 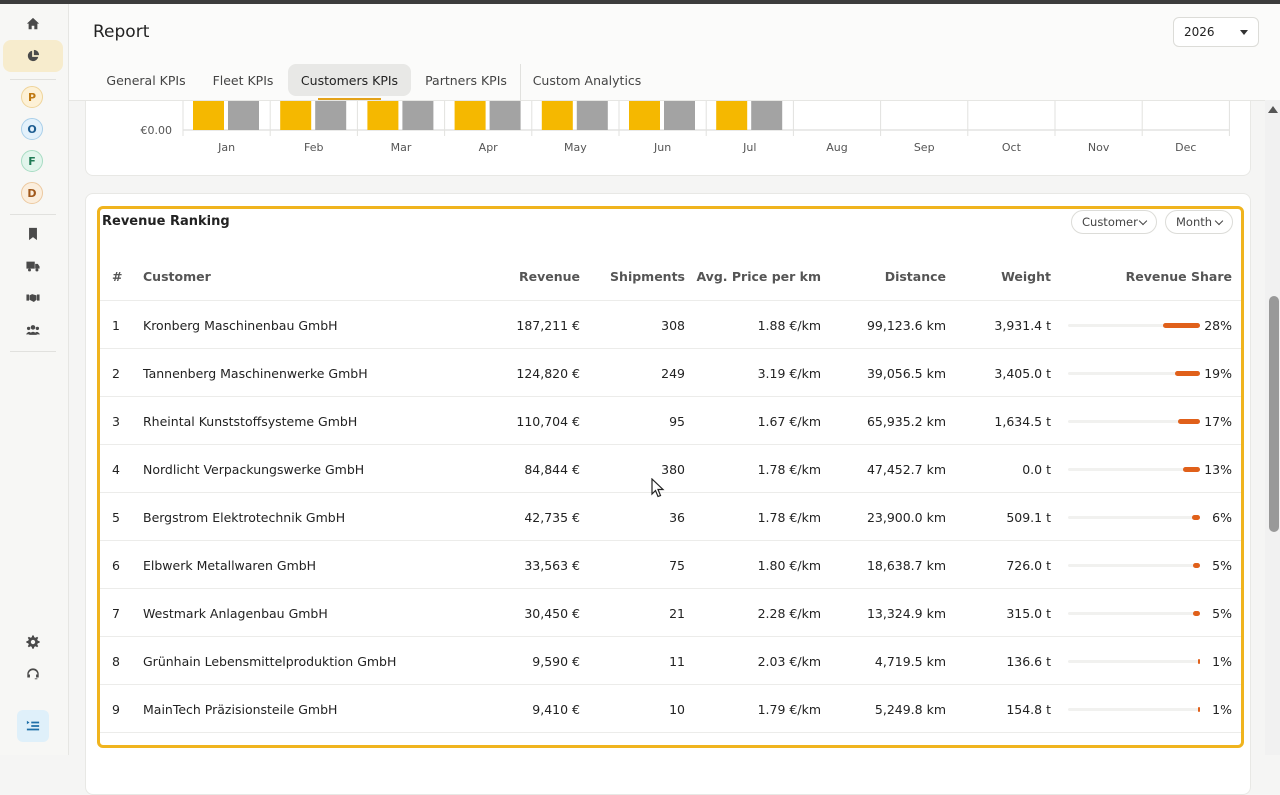 I want to click on scrollbar-thumb, so click(x=1274, y=414).